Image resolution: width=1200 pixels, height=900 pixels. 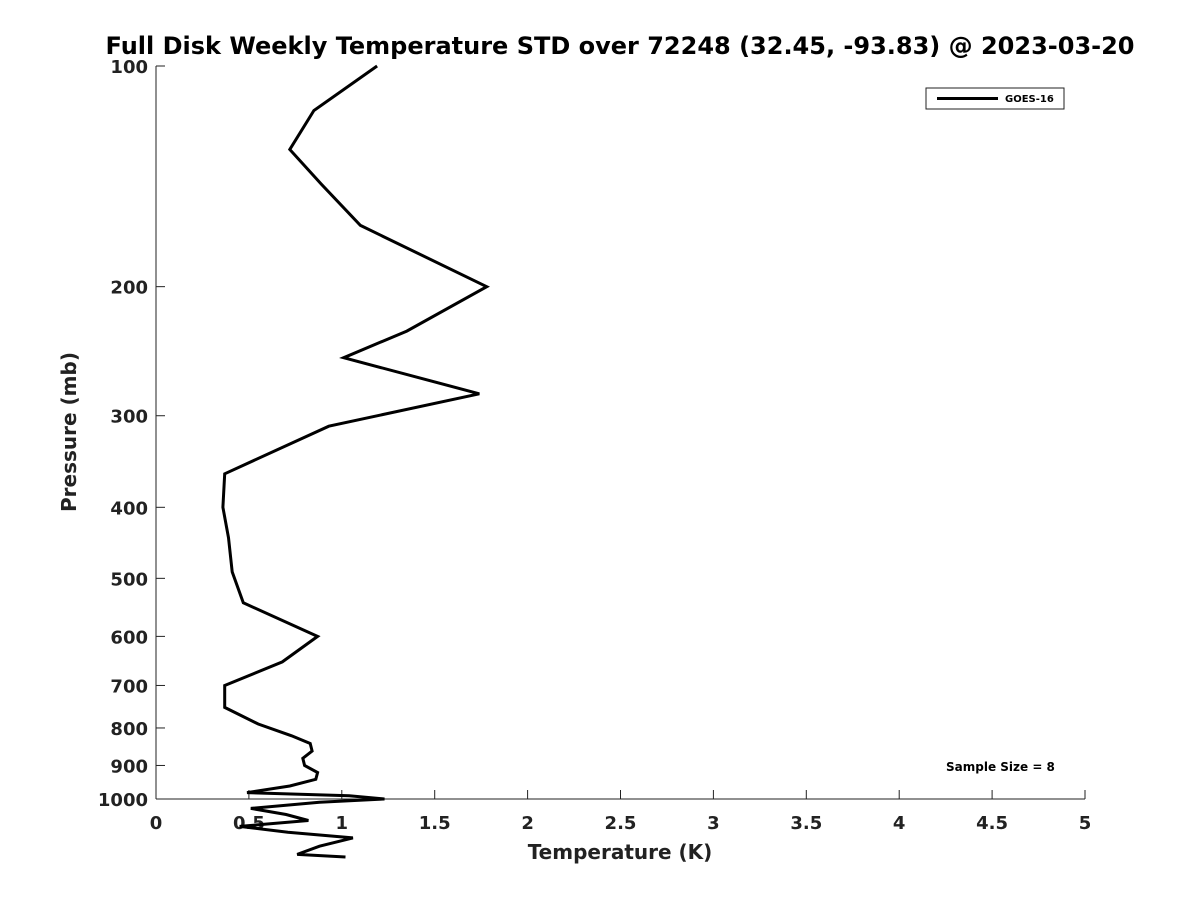 I want to click on y-tick-label: 600, so click(x=129, y=637).